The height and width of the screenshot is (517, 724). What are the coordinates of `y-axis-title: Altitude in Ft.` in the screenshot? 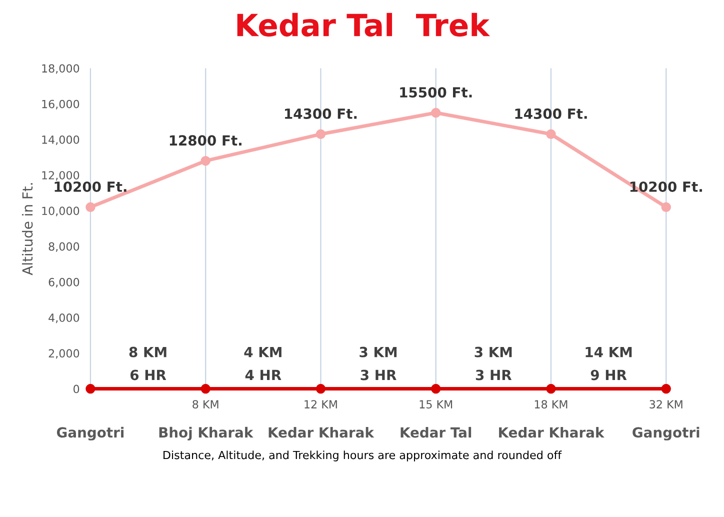 It's located at (27, 229).